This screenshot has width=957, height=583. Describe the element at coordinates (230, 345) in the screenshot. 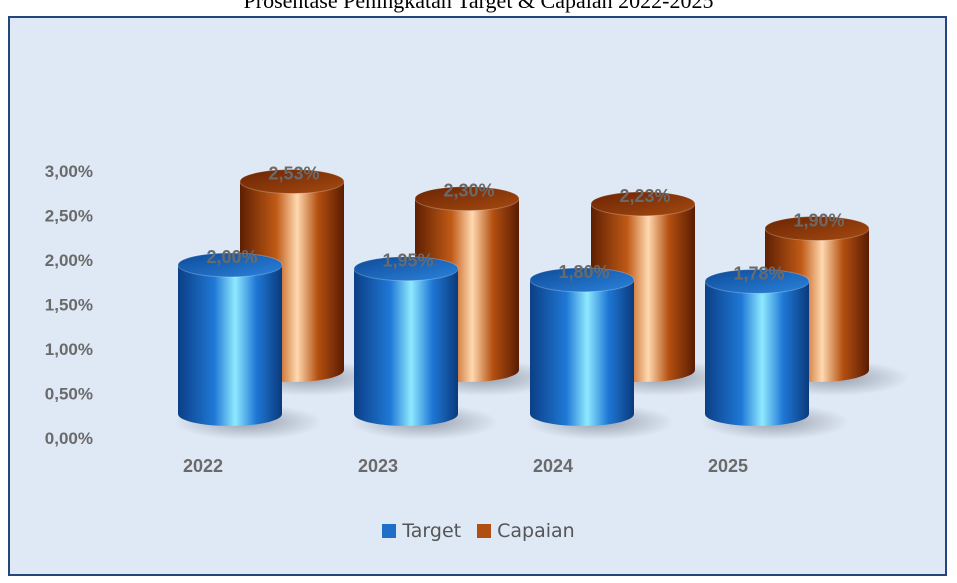

I see `bar-target-2022-body` at that location.